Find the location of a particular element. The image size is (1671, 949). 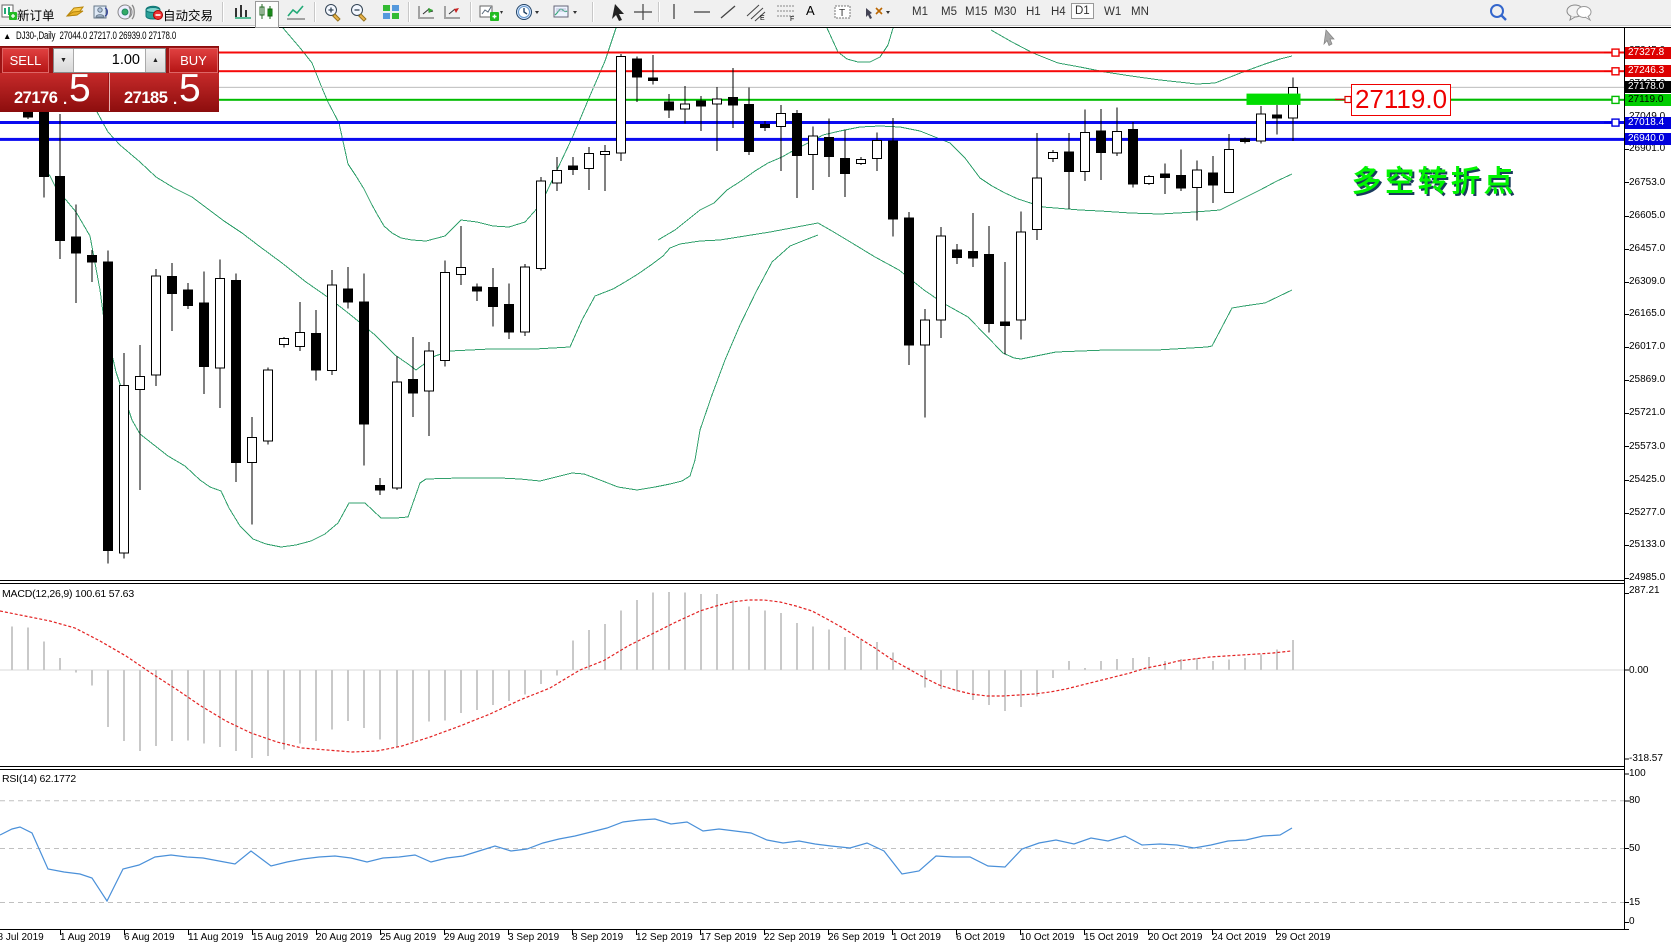

svg-text: F is located at coordinates (792, 19).